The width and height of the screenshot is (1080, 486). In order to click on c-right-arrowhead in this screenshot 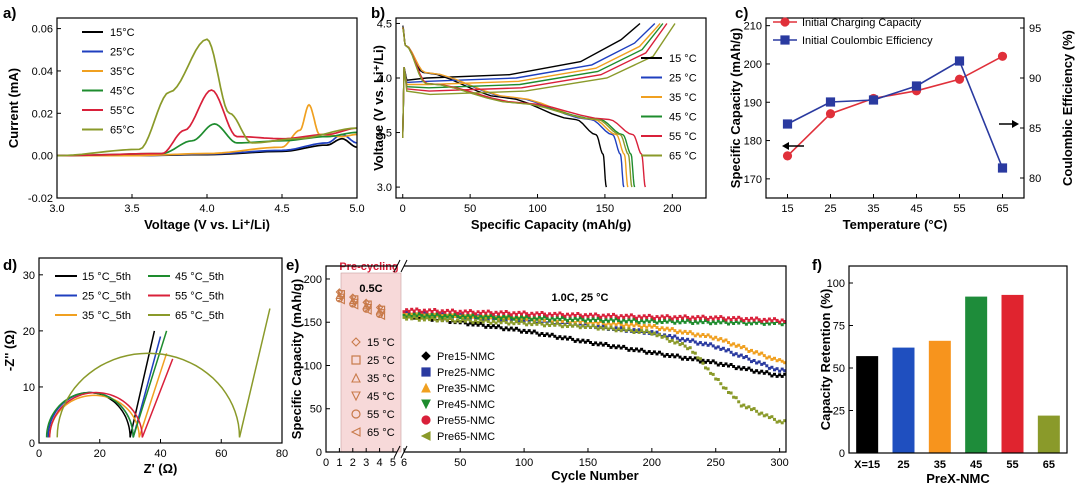, I will do `click(1015, 124)`.